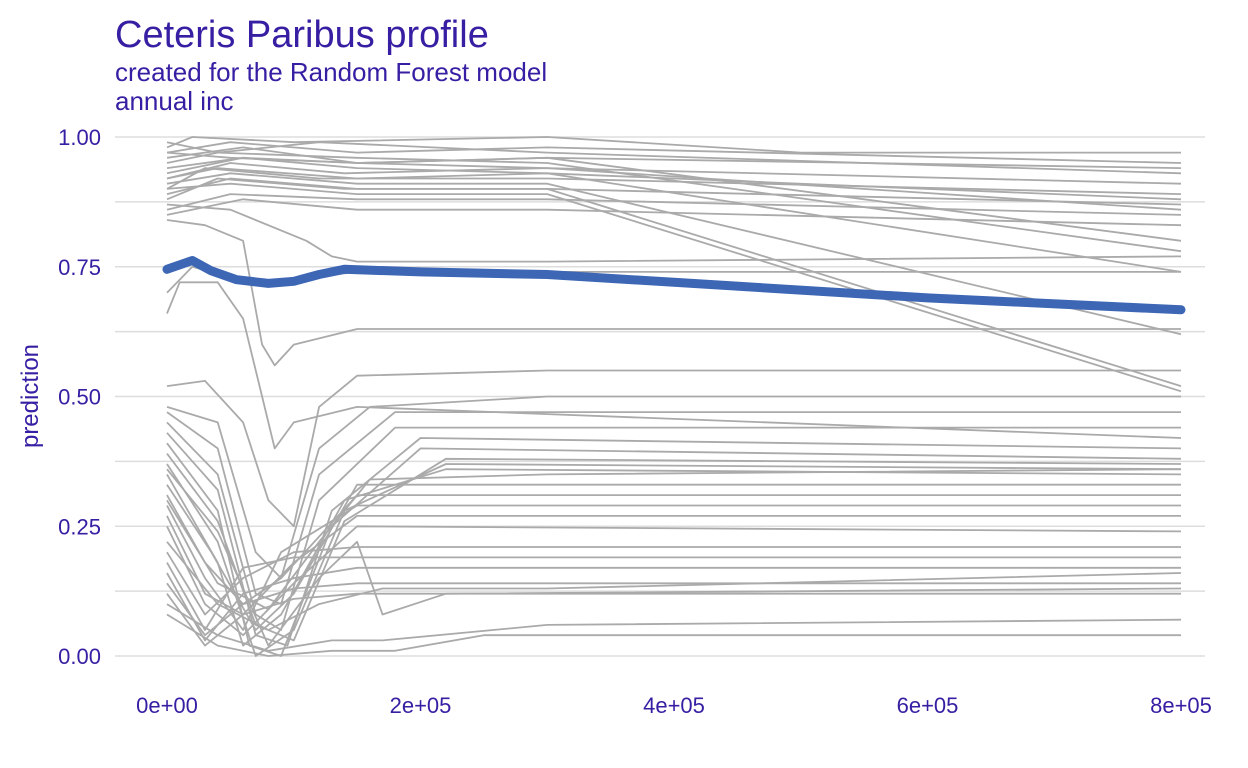 The image size is (1248, 768). I want to click on x-tick-label: 8e+05, so click(1181, 705).